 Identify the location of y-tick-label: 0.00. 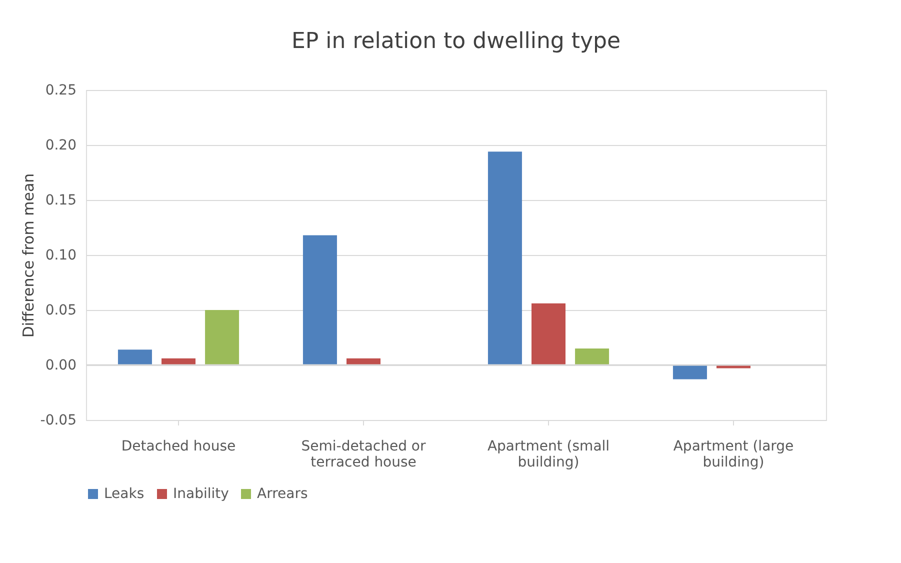
(60, 366).